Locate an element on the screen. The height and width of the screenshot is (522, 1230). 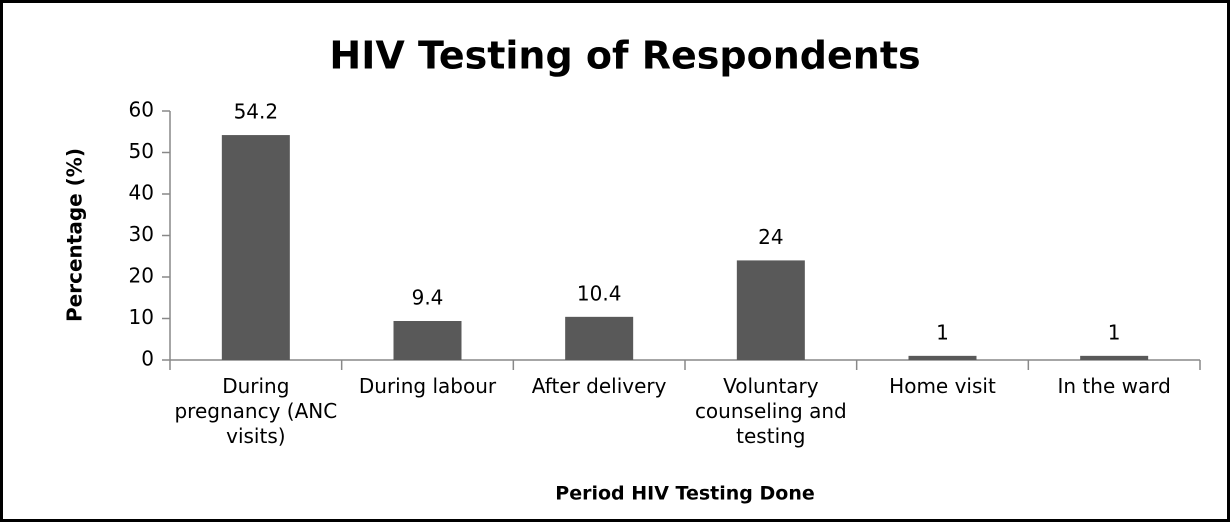
x-tick-label: After delivery is located at coordinates (599, 386).